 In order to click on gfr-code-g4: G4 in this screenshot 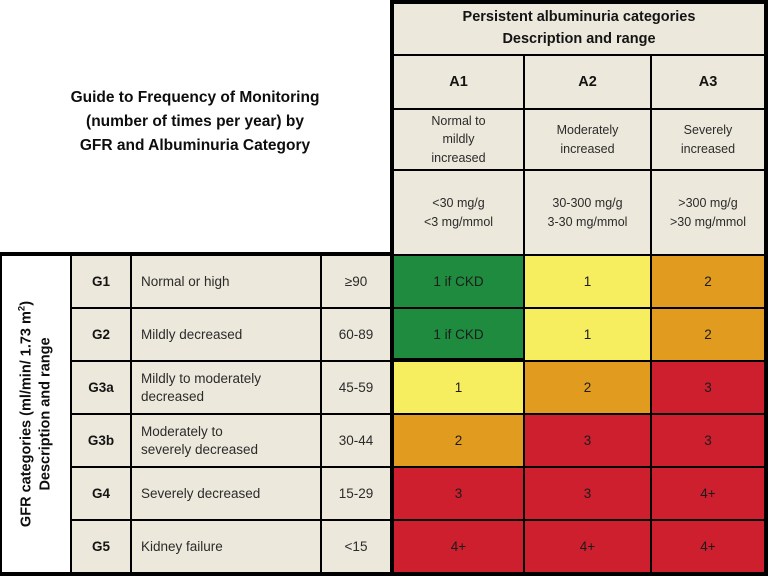, I will do `click(102, 493)`.